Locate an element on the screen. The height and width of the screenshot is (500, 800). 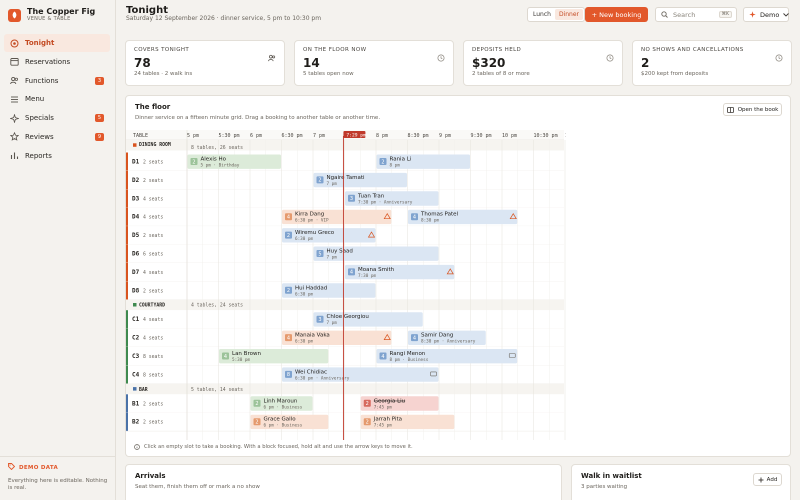
clock-icon is located at coordinates (441, 56).